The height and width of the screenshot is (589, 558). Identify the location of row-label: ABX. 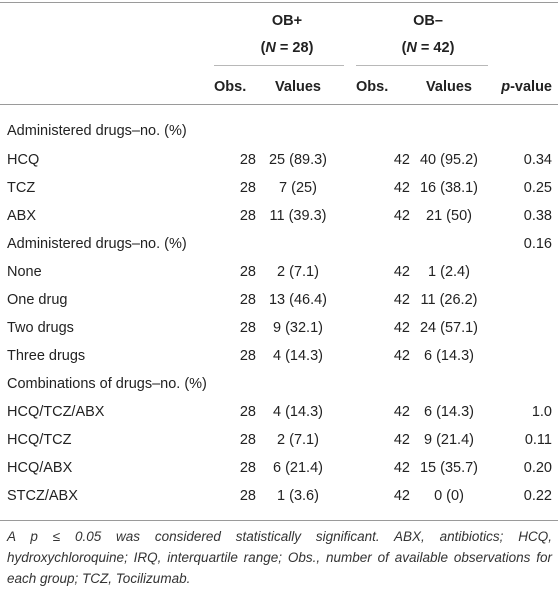
(22, 216).